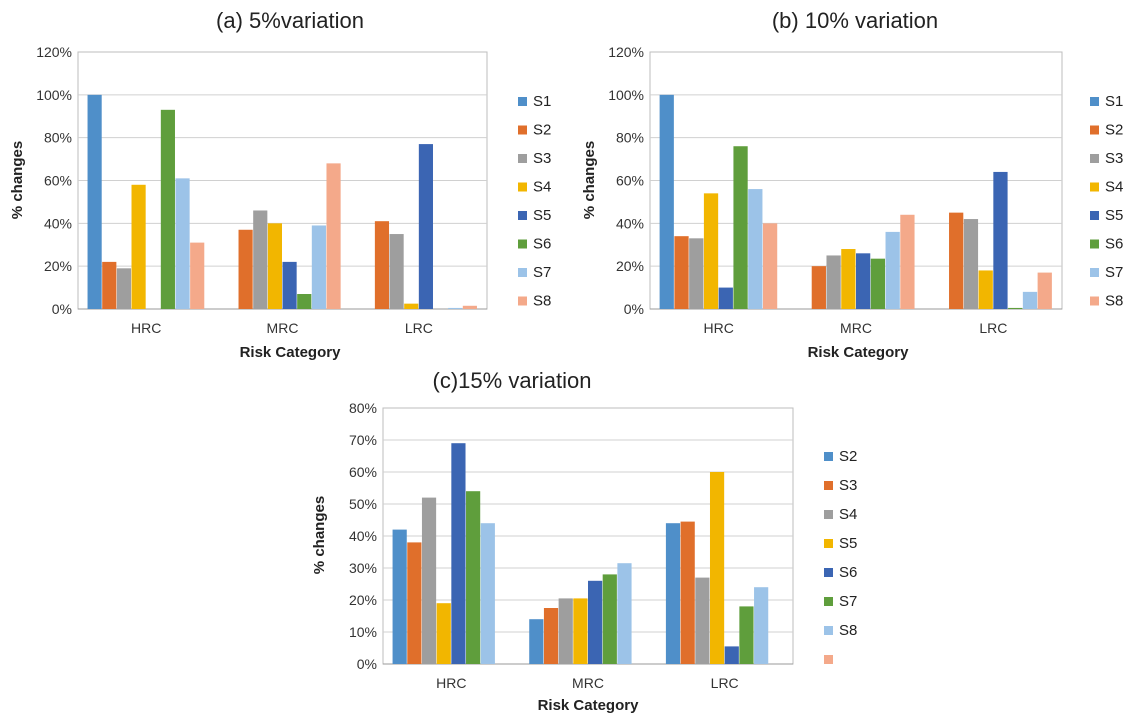 Image resolution: width=1124 pixels, height=718 pixels. Describe the element at coordinates (848, 456) in the screenshot. I see `legend-label: S2` at that location.